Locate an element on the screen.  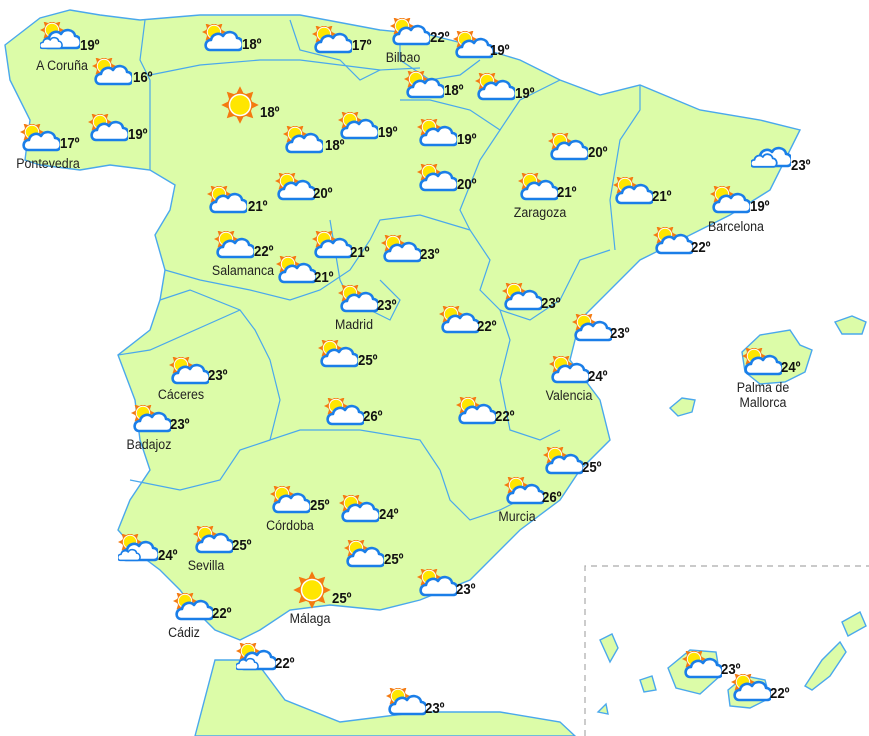
city-label: Cáceres is located at coordinates (181, 394).